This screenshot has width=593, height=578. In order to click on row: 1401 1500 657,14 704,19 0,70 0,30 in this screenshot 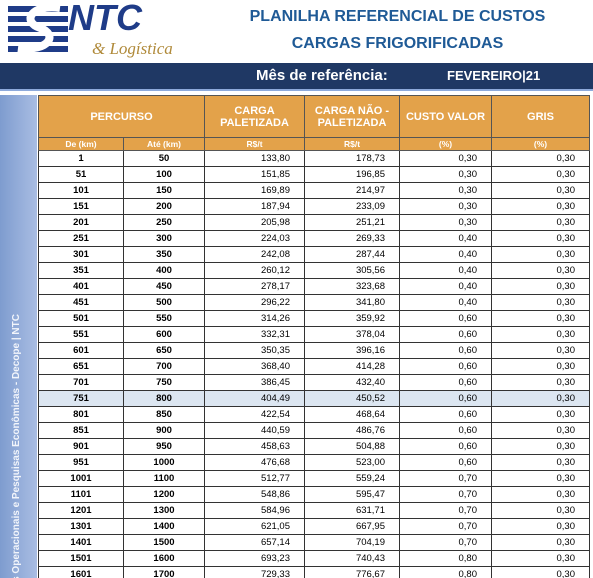, I will do `click(314, 542)`.